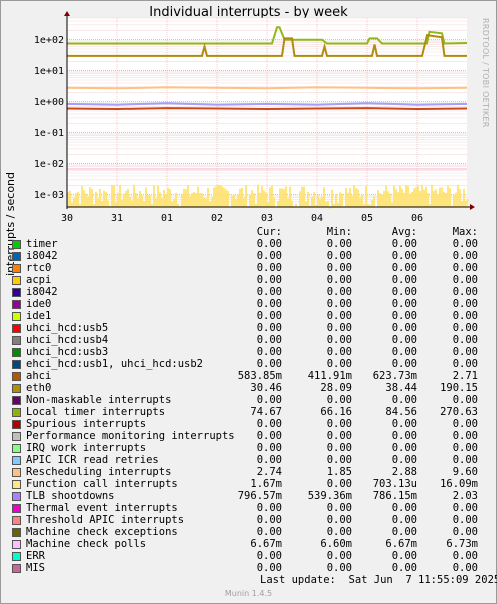 The width and height of the screenshot is (497, 604). I want to click on legend-row: MIS 0.00 0.00 0.00 0.00, so click(248, 568).